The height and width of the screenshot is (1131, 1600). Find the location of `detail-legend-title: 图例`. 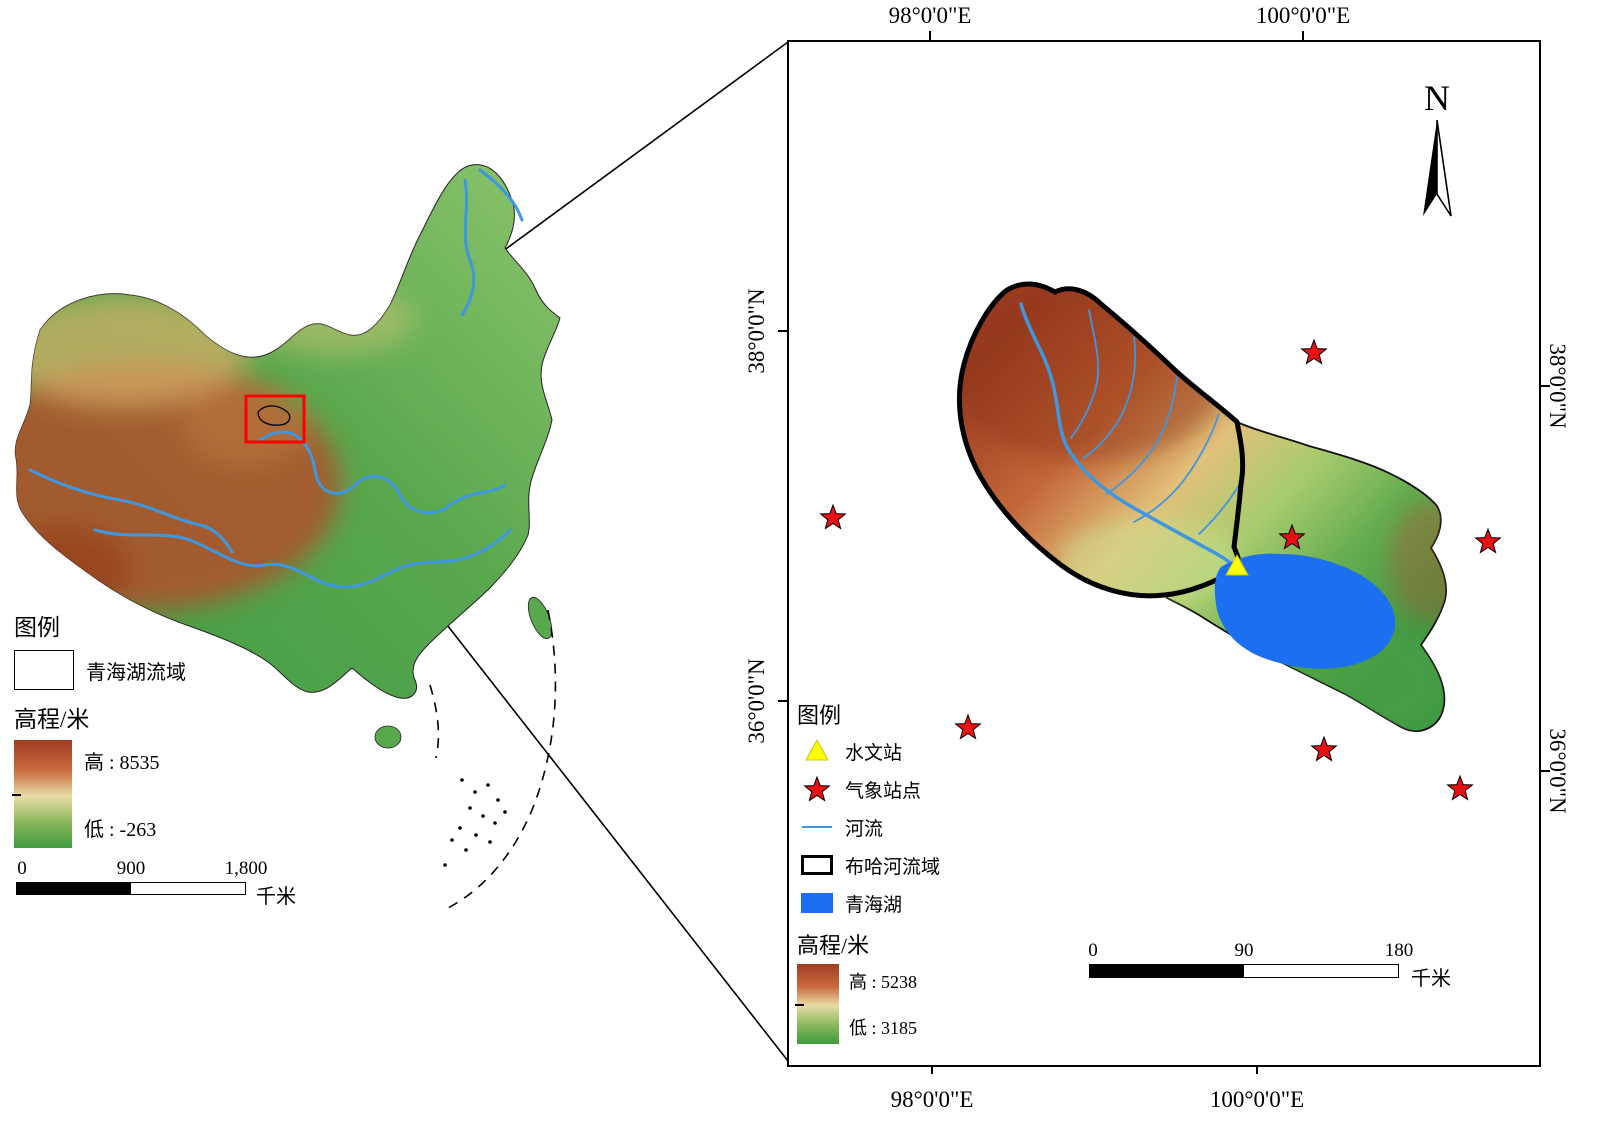

detail-legend-title: 图例 is located at coordinates (819, 715).